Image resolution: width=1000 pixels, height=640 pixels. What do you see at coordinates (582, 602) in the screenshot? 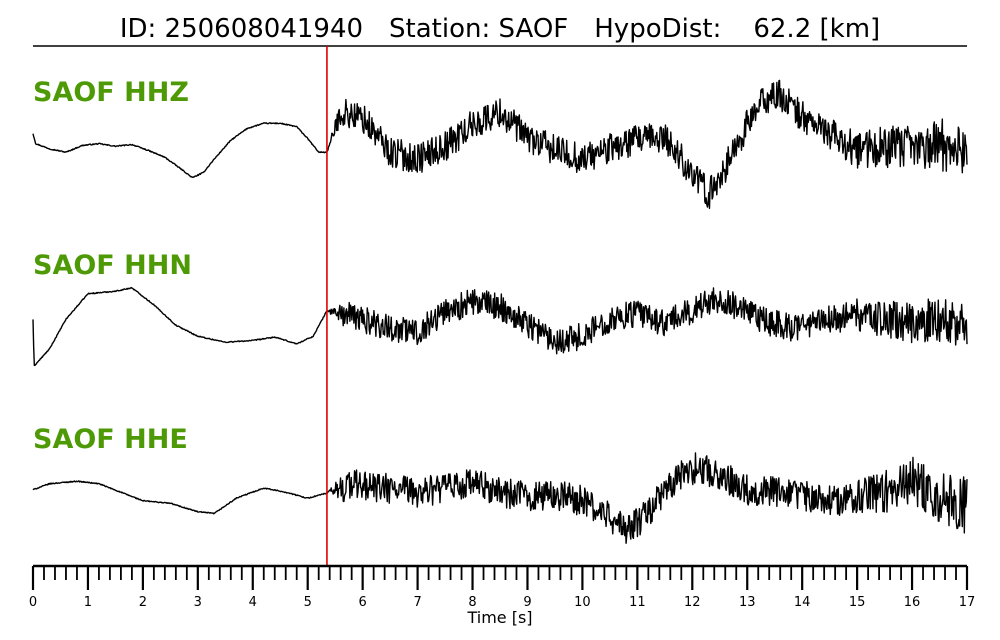
I see `x-tick-label: 10` at bounding box center [582, 602].